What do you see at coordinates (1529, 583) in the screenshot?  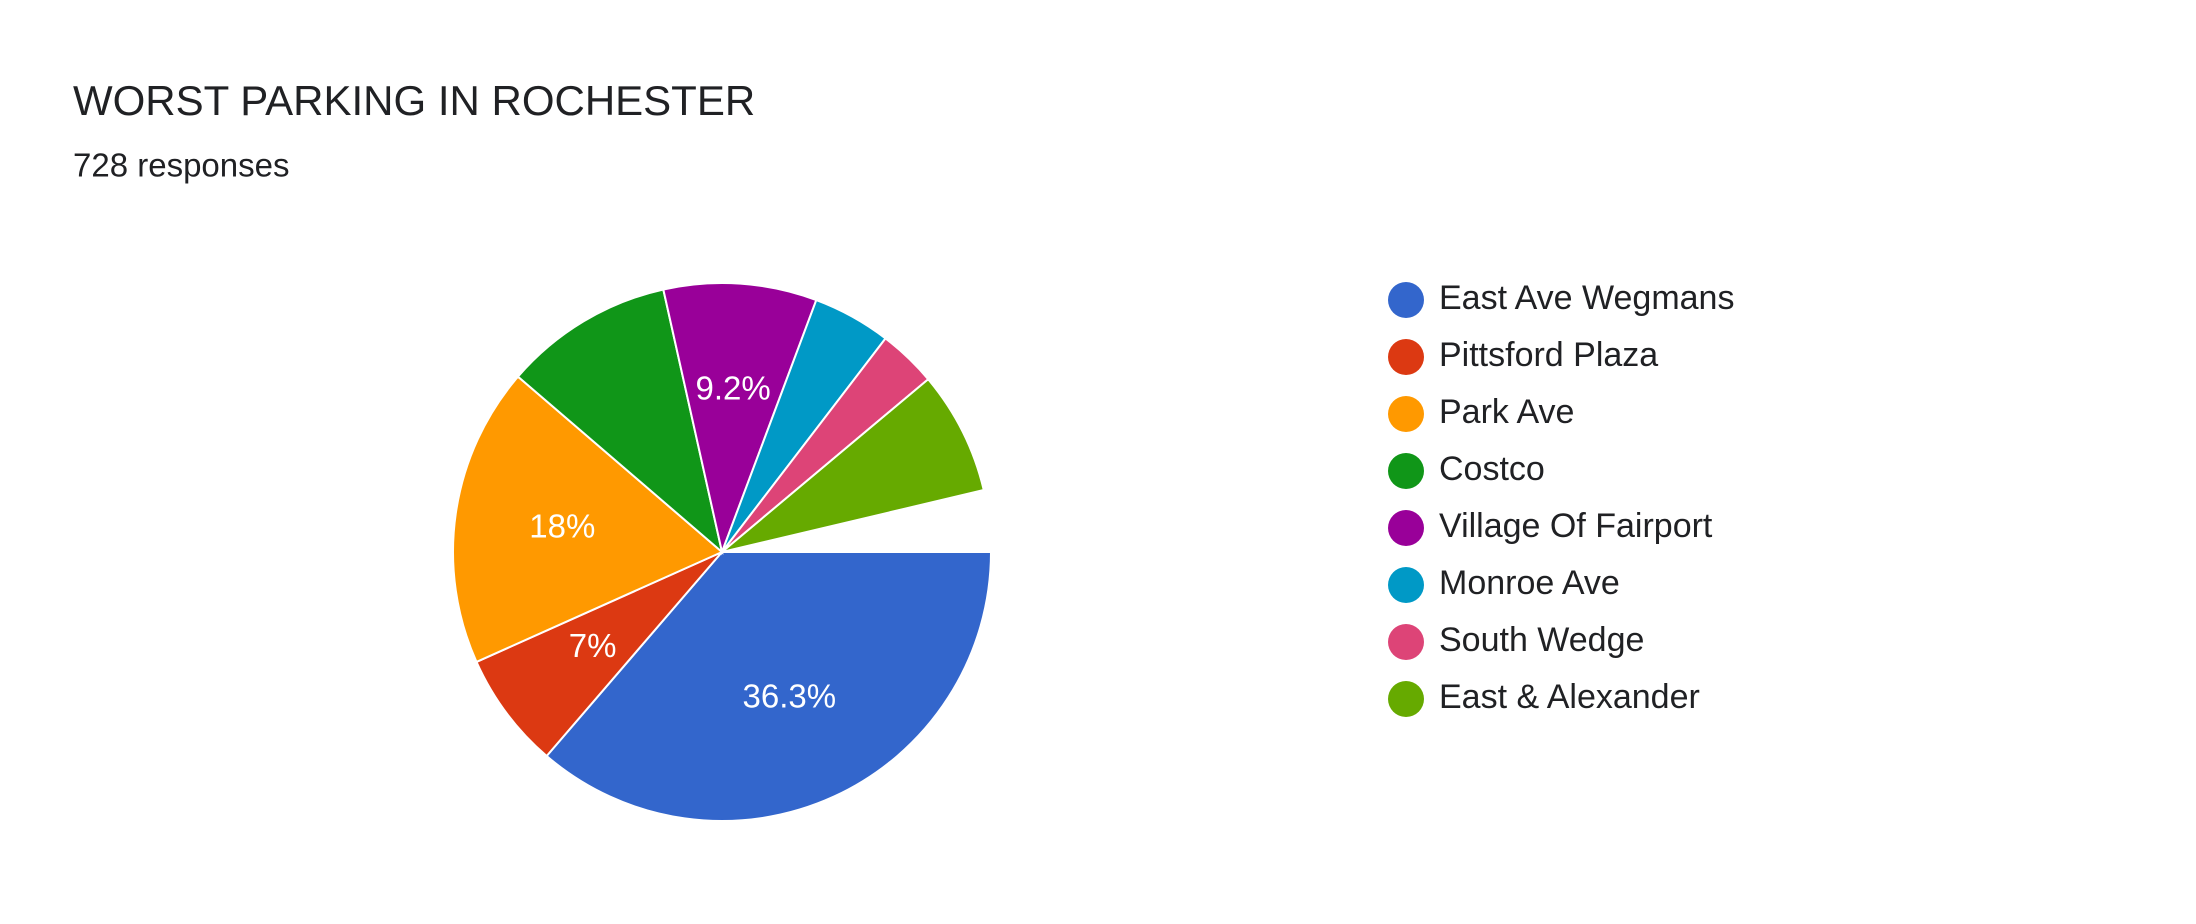 I see `legend-label: Monroe Ave` at bounding box center [1529, 583].